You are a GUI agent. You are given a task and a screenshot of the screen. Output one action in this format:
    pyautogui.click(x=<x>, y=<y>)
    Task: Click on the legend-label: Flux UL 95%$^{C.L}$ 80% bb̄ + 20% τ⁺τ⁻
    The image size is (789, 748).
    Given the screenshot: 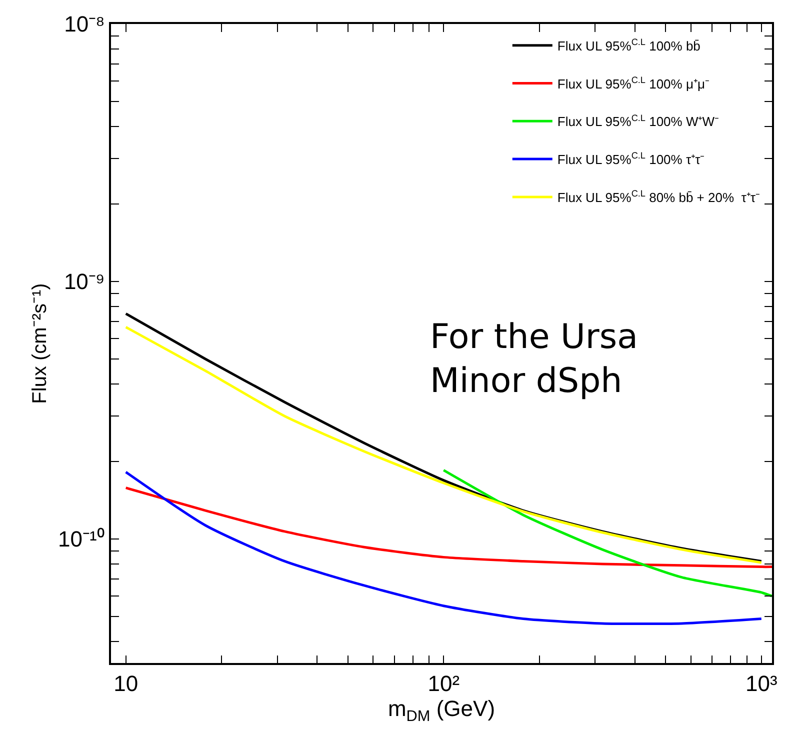 What is the action you would take?
    pyautogui.click(x=658, y=197)
    